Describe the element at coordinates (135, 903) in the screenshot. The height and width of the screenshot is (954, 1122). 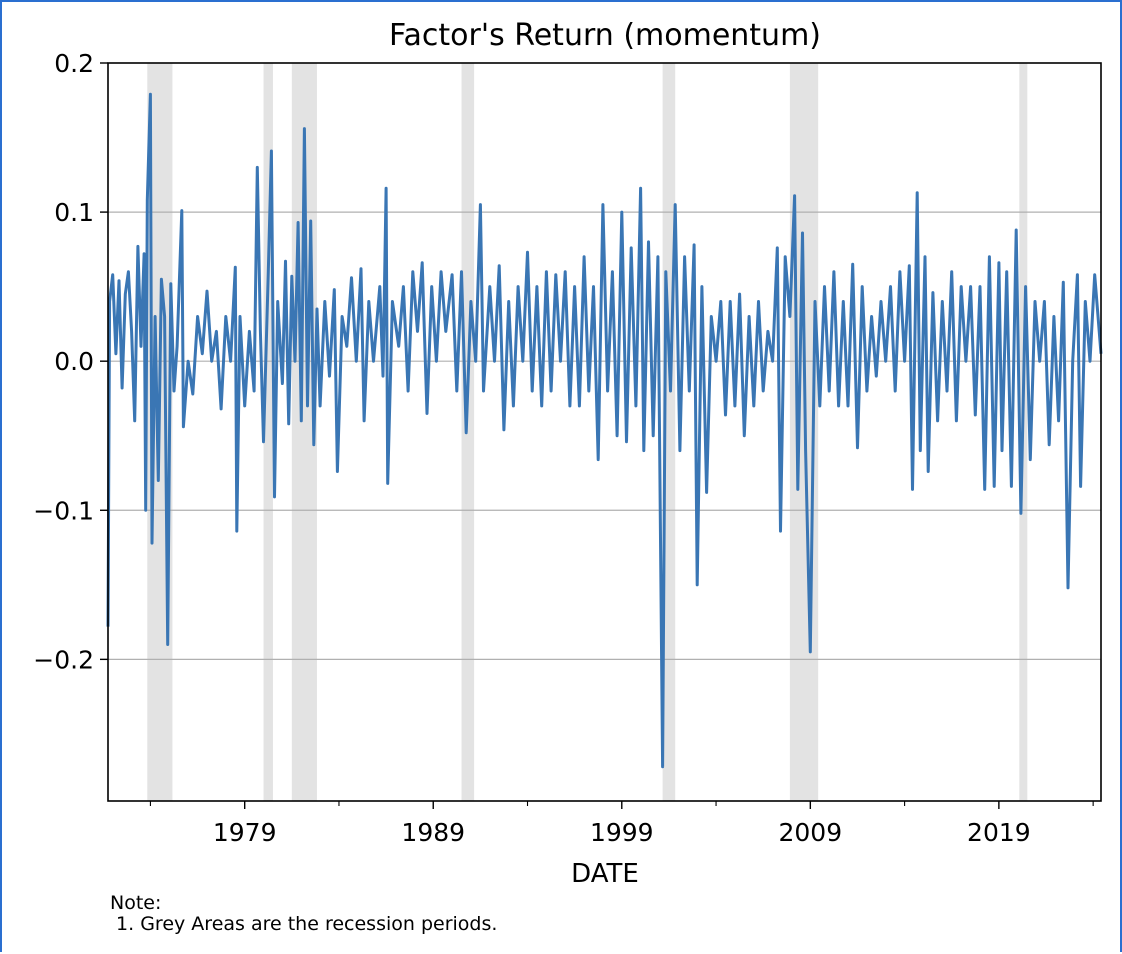
I see `note-heading: Note:` at that location.